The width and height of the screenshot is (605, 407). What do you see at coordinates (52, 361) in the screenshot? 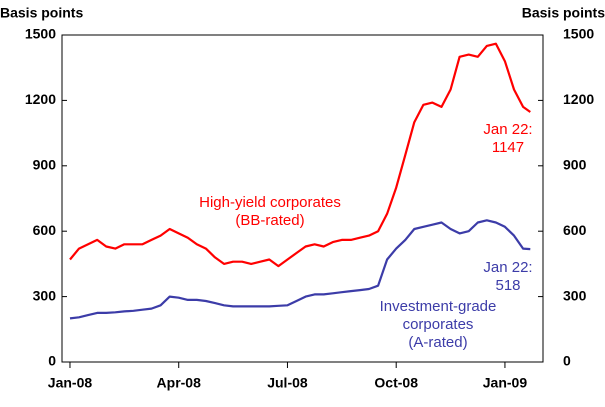
I see `y-tick-label: 0` at bounding box center [52, 361].